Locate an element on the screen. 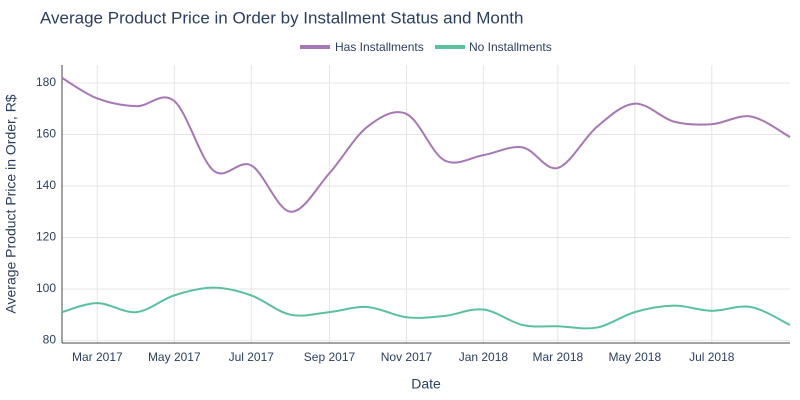  x-tick-label: Mar 2018 is located at coordinates (557, 357).